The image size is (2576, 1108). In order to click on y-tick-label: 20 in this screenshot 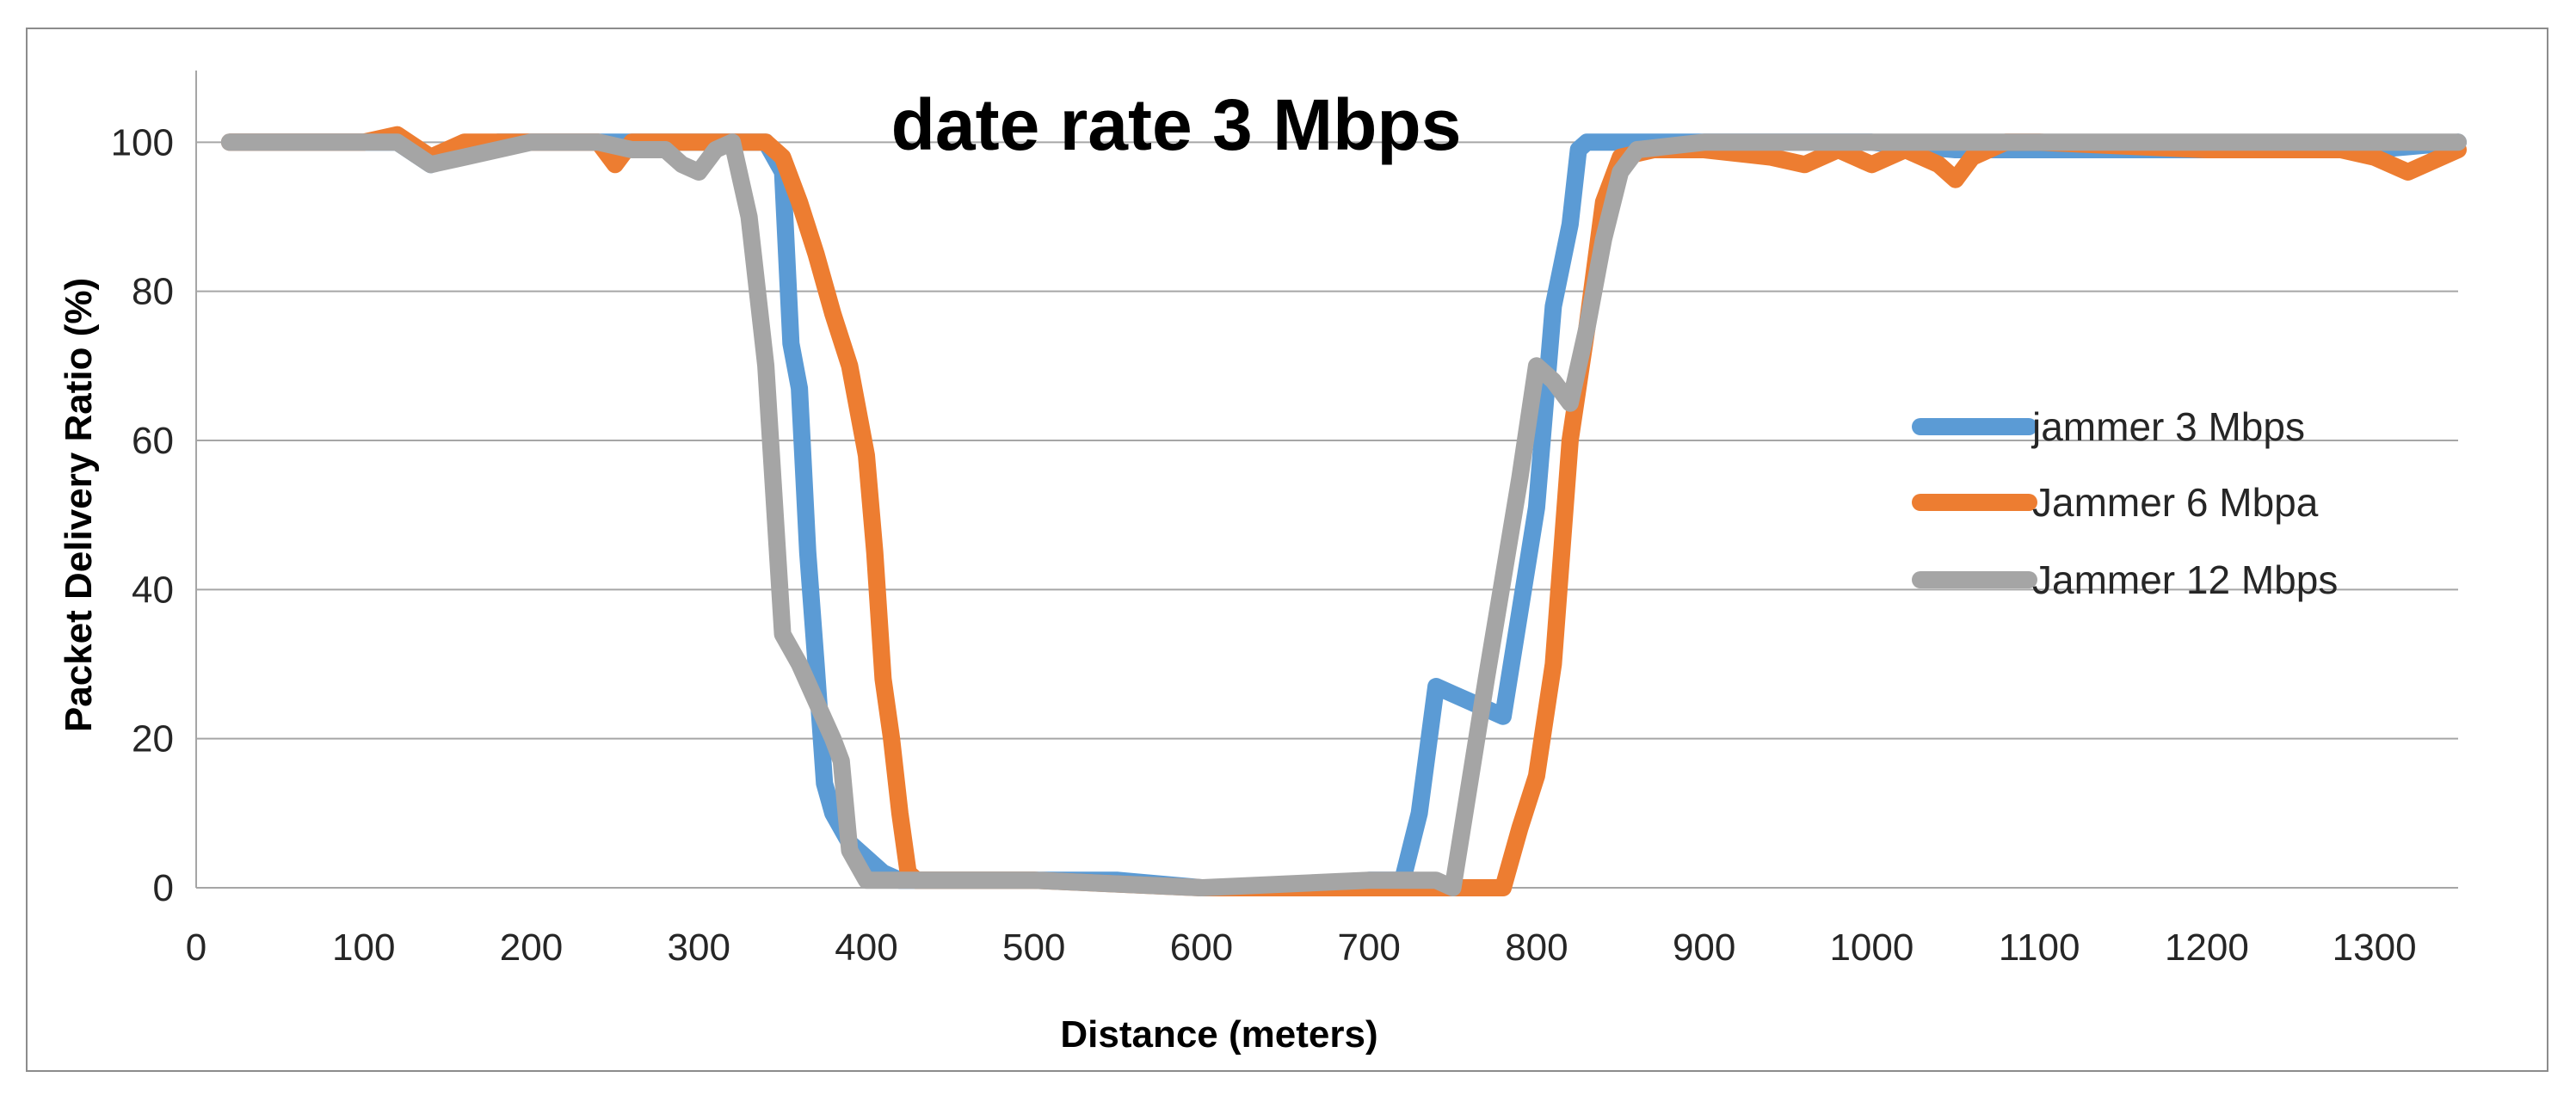, I will do `click(153, 739)`.